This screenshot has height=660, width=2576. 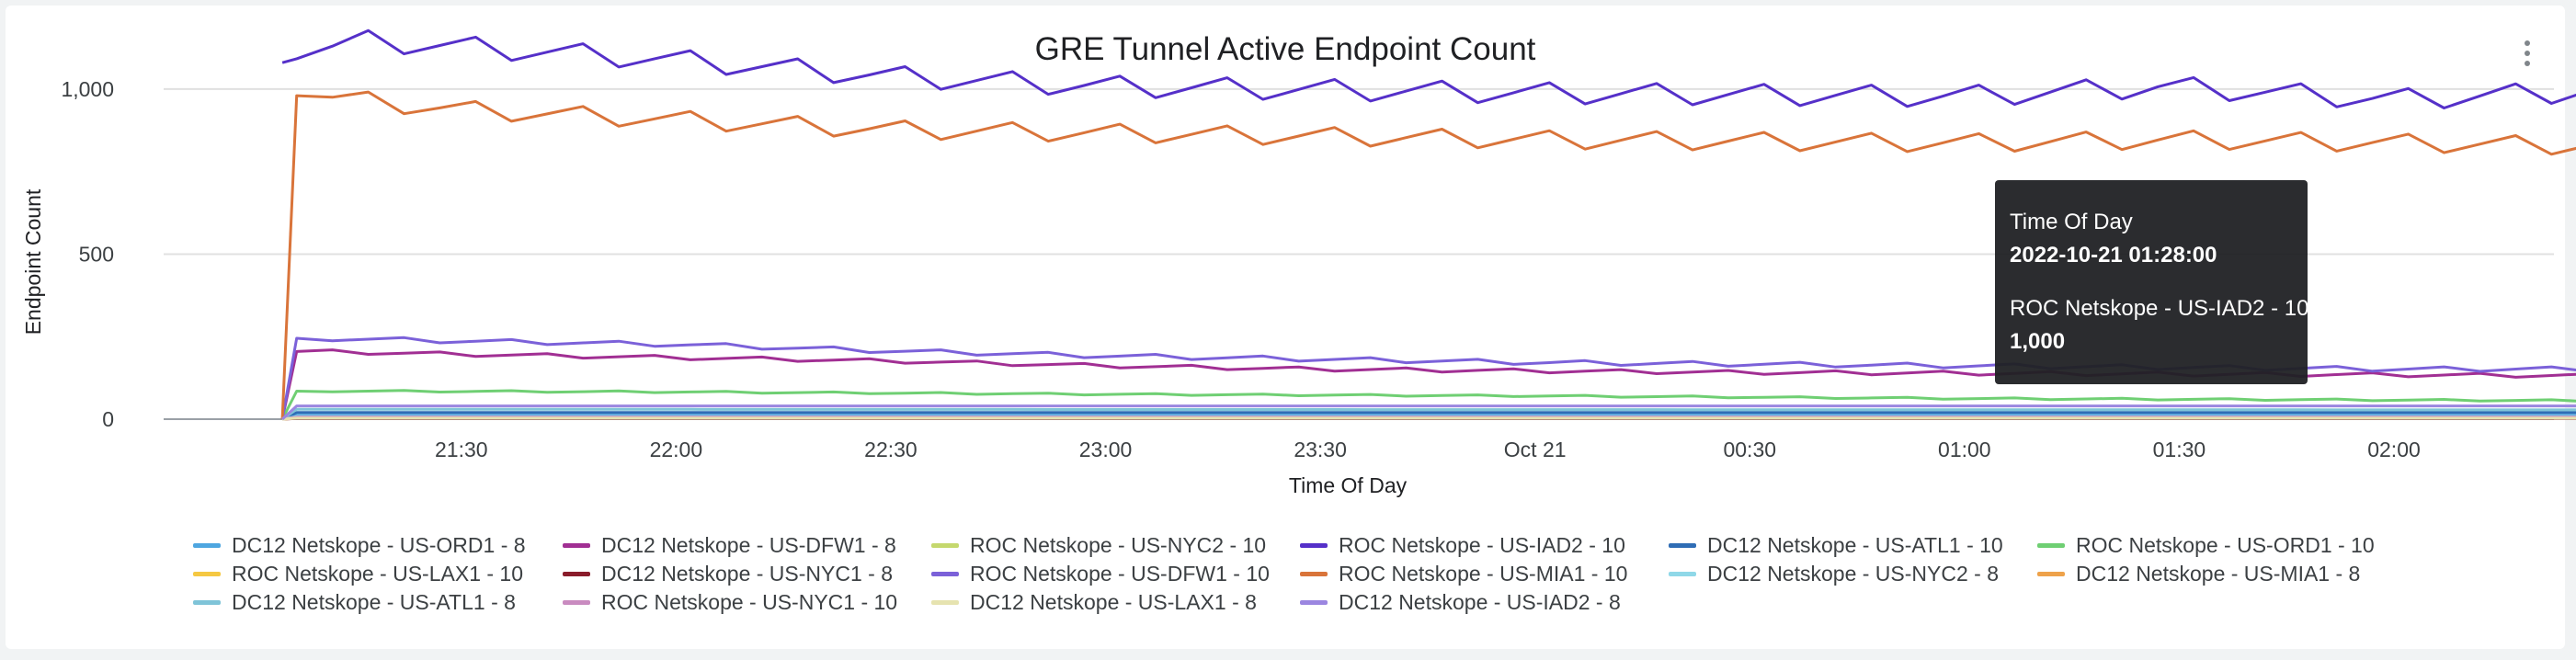 I want to click on legend-item: DC12 Netskope - US-DFW1 - 8, so click(x=729, y=545).